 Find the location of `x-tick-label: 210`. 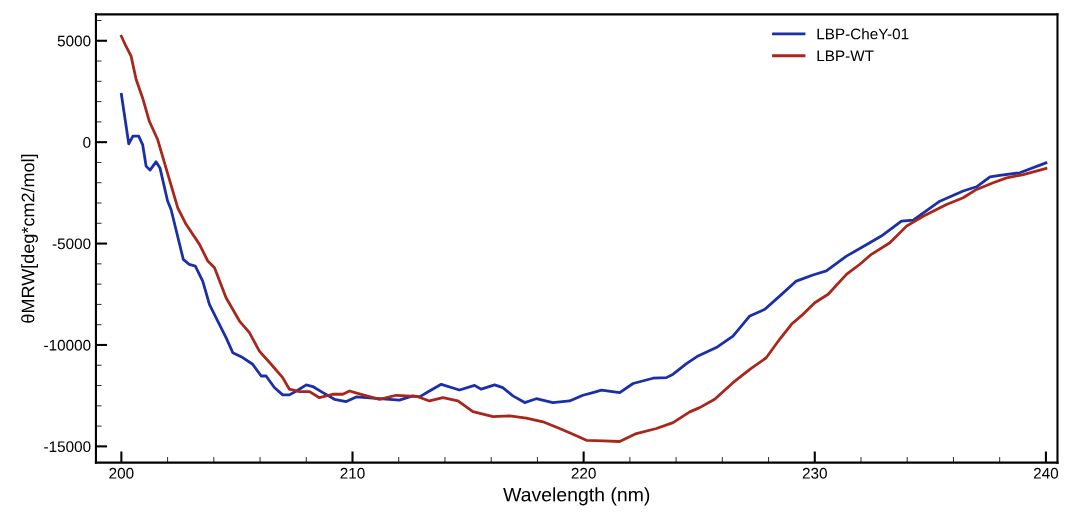

x-tick-label: 210 is located at coordinates (352, 473).